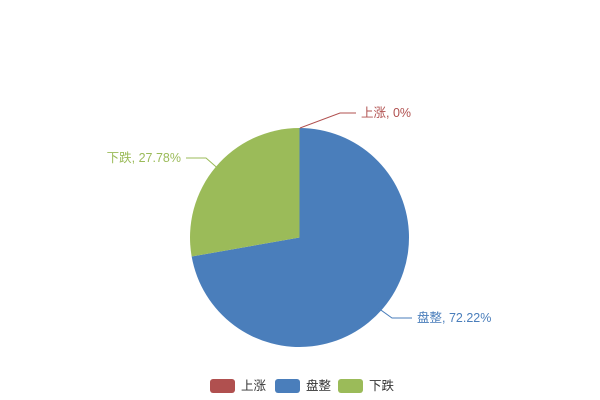 This screenshot has height=400, width=600. What do you see at coordinates (144, 157) in the screenshot?
I see `pie-label-xiadie: 下跌, 27.78%` at bounding box center [144, 157].